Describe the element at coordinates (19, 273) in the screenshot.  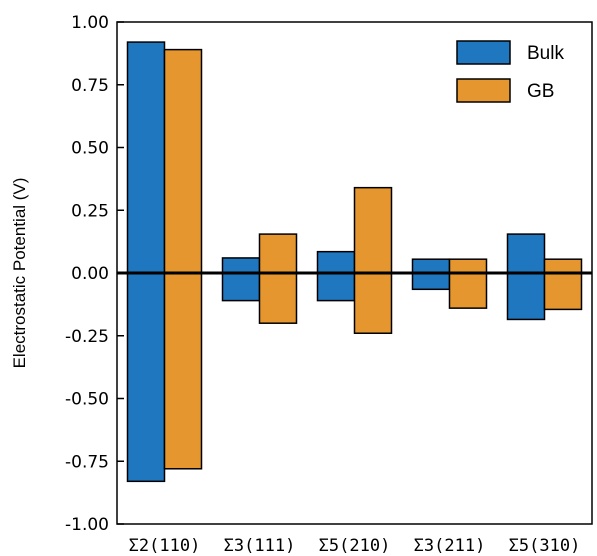
I see `y-axis-label: Electrostatic Potential (V)` at that location.